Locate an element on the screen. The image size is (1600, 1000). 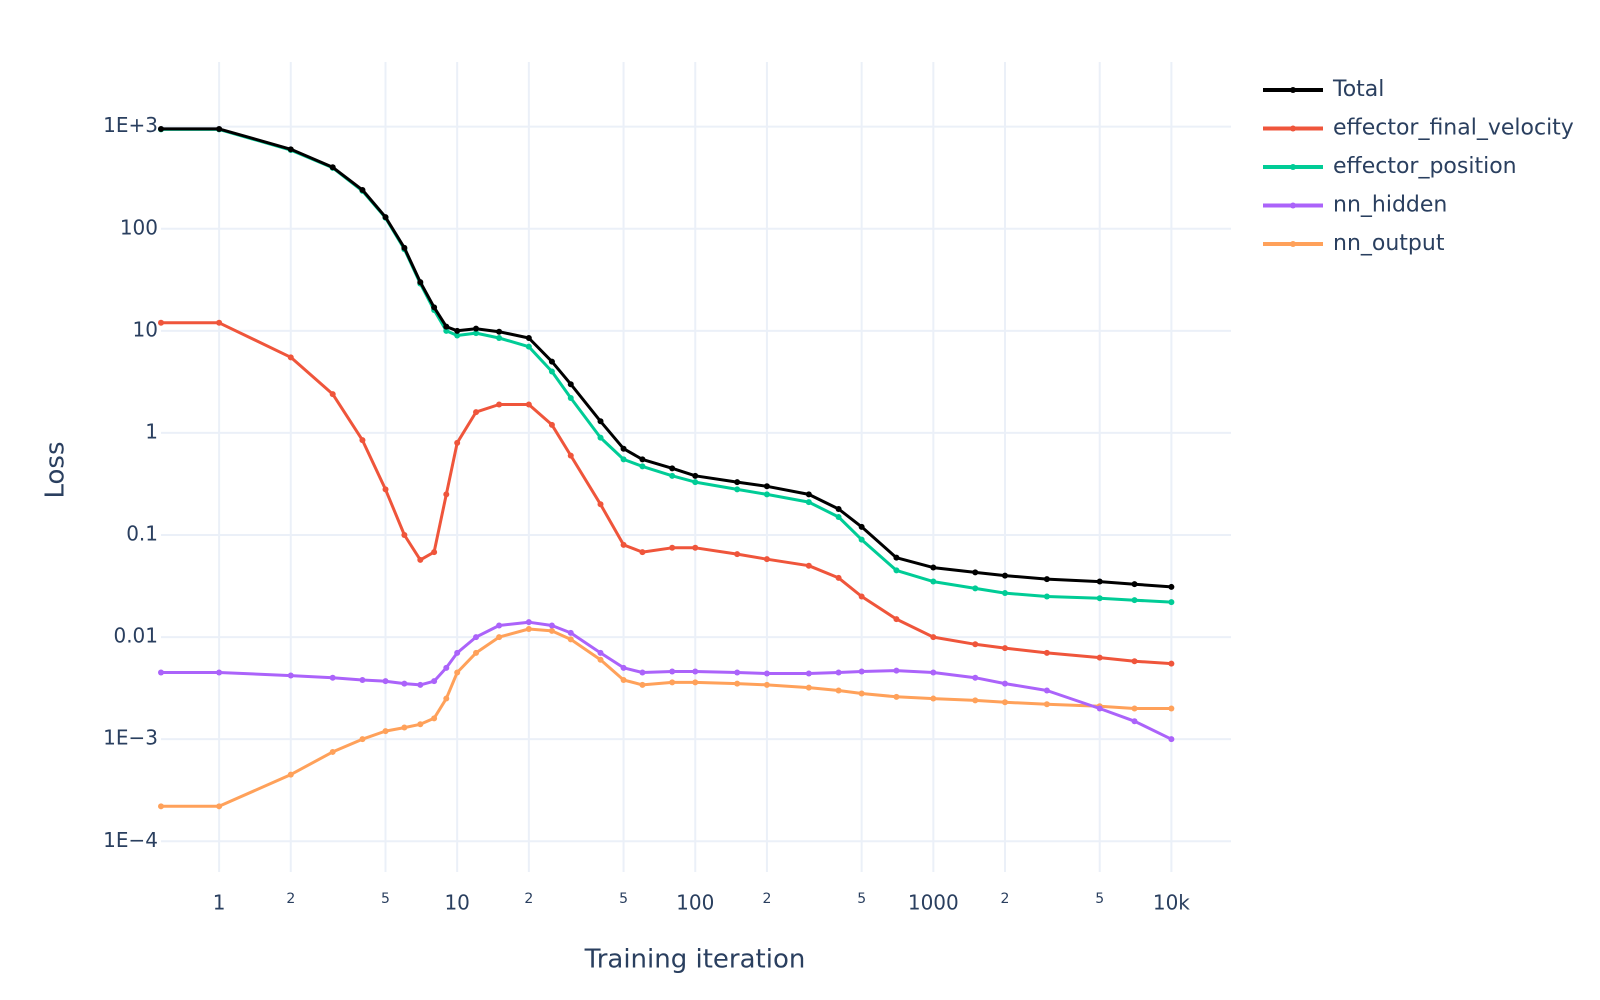
x-tick-label: 1000 is located at coordinates (933, 903).